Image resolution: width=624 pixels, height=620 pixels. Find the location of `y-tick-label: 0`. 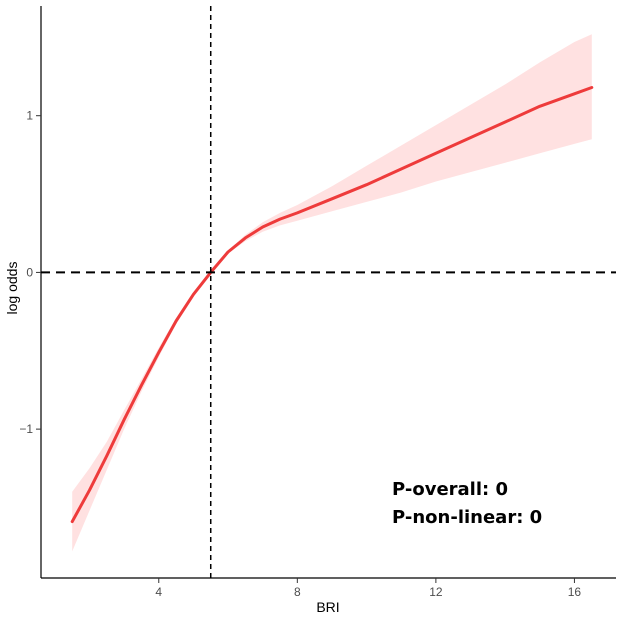

y-tick-label: 0 is located at coordinates (29, 272).